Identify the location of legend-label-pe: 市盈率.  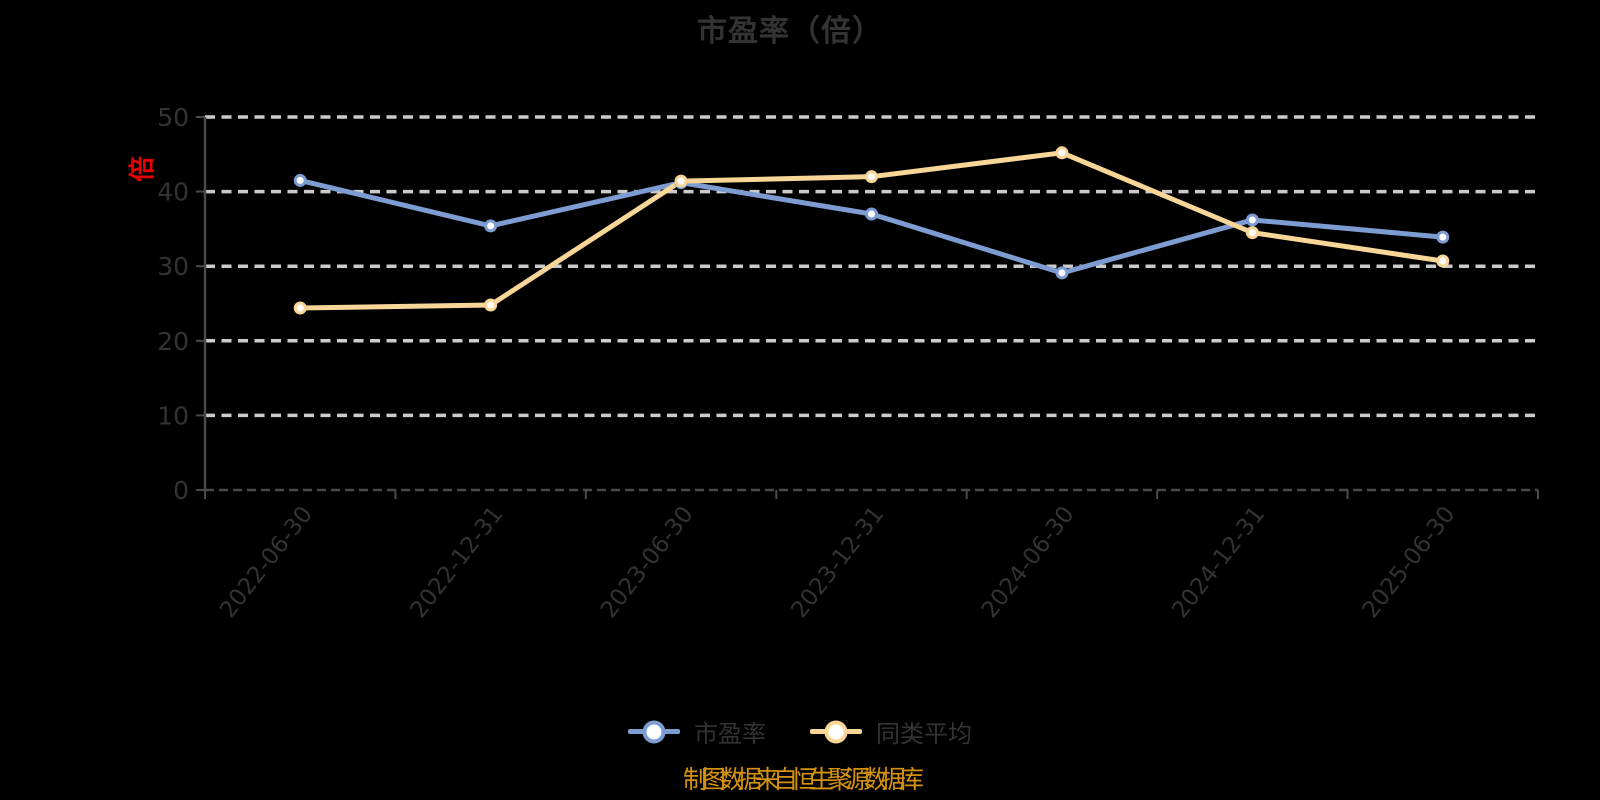
(730, 734).